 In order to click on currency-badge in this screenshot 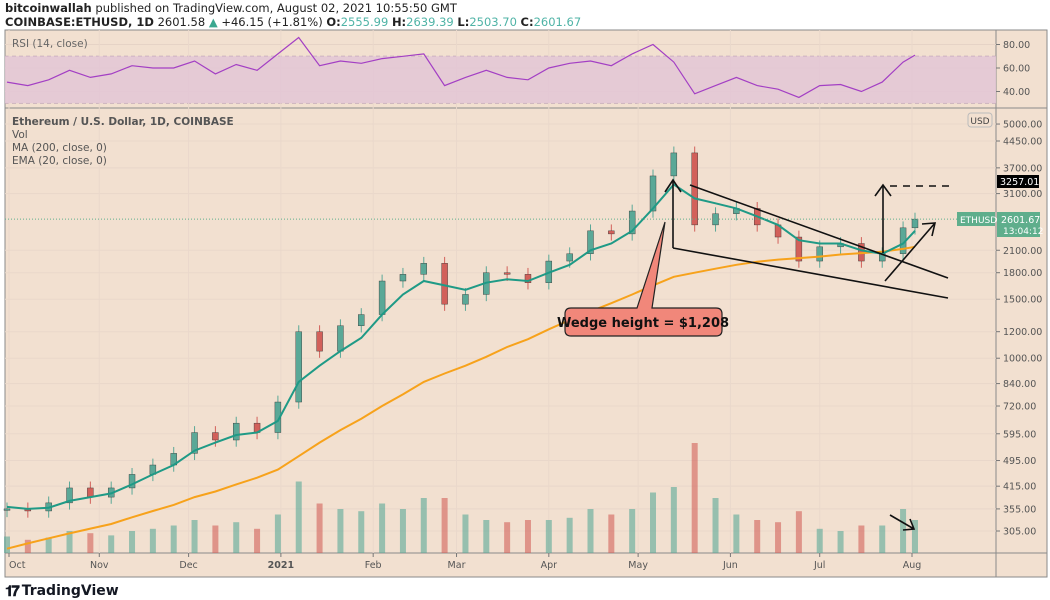, I will do `click(980, 120)`.